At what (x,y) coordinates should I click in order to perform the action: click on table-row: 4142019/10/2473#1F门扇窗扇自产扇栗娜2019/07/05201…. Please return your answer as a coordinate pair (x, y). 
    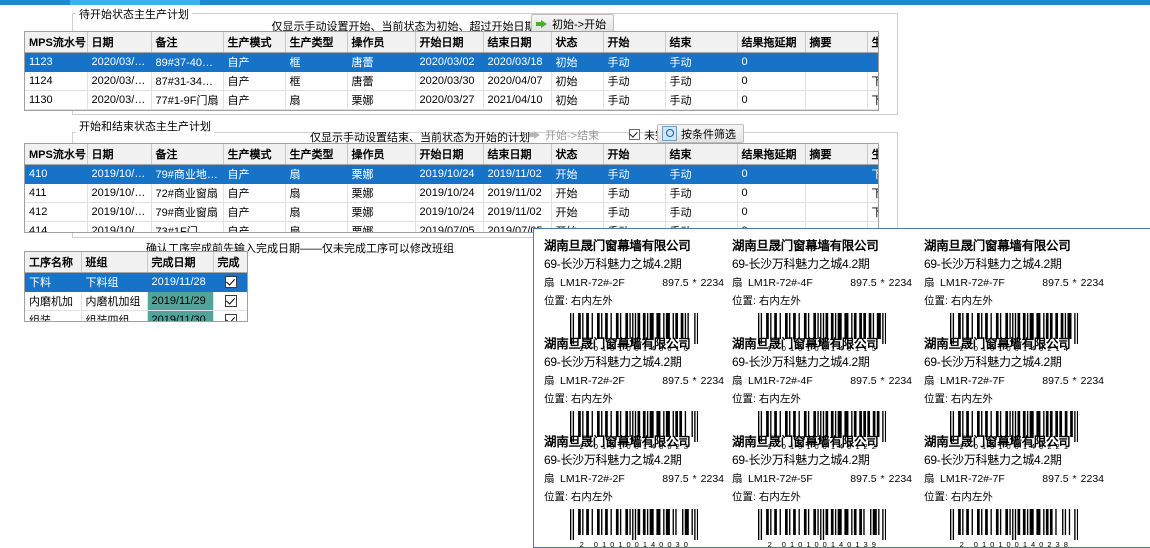
    Looking at the image, I should click on (451, 226).